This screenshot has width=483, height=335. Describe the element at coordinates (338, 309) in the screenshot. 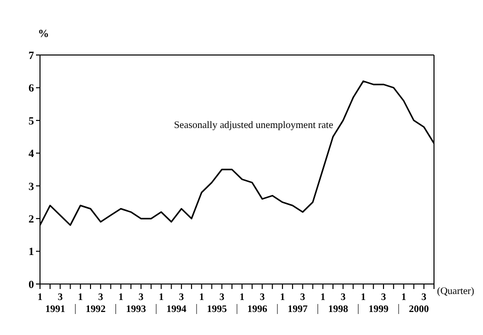

I see `text: 1998` at that location.